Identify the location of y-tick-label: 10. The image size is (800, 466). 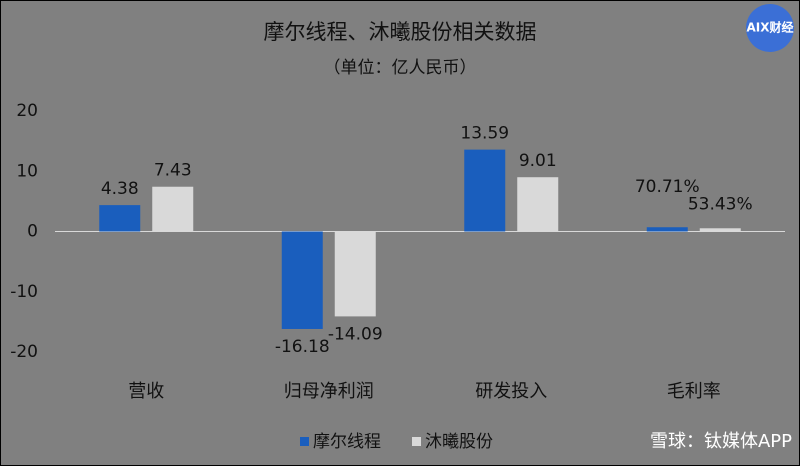
(27, 171).